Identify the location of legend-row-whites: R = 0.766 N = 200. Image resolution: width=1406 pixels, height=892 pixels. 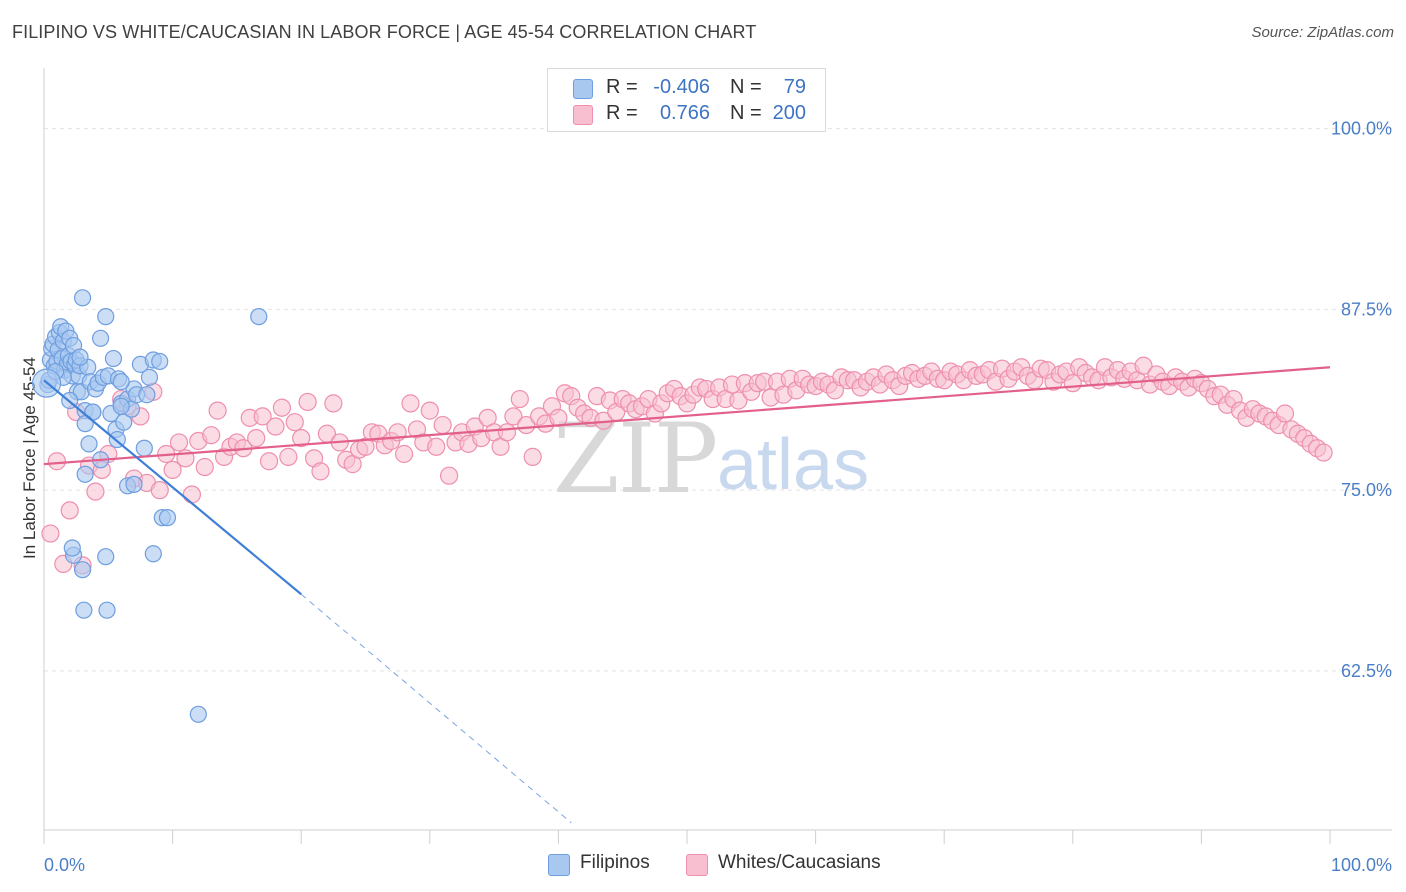
(686, 114).